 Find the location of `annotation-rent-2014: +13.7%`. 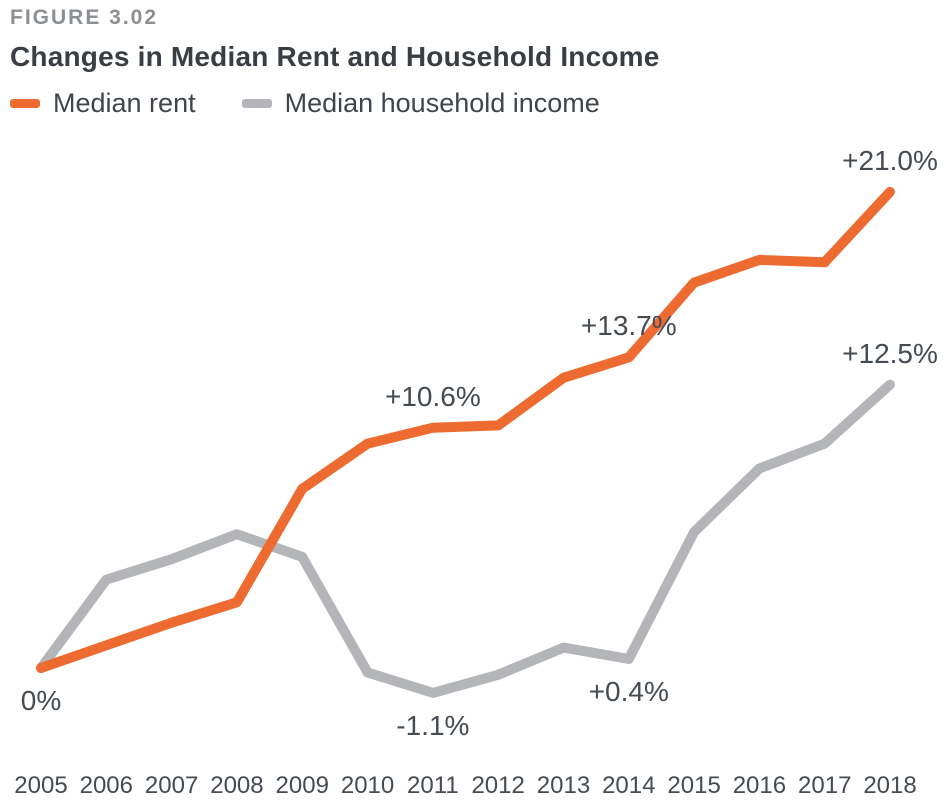

annotation-rent-2014: +13.7% is located at coordinates (628, 326).